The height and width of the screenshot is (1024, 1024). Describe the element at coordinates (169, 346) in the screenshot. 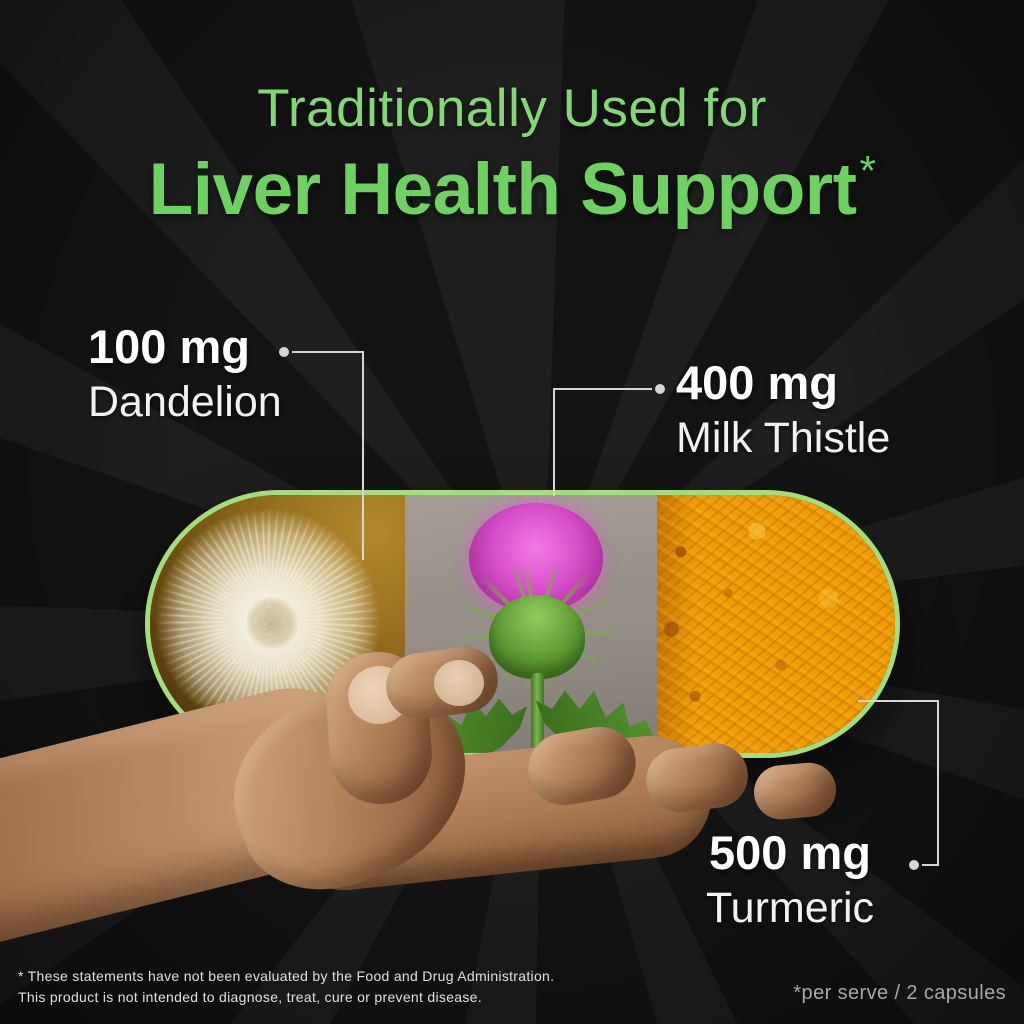

I see `dandelion-amount: 100 mg` at that location.